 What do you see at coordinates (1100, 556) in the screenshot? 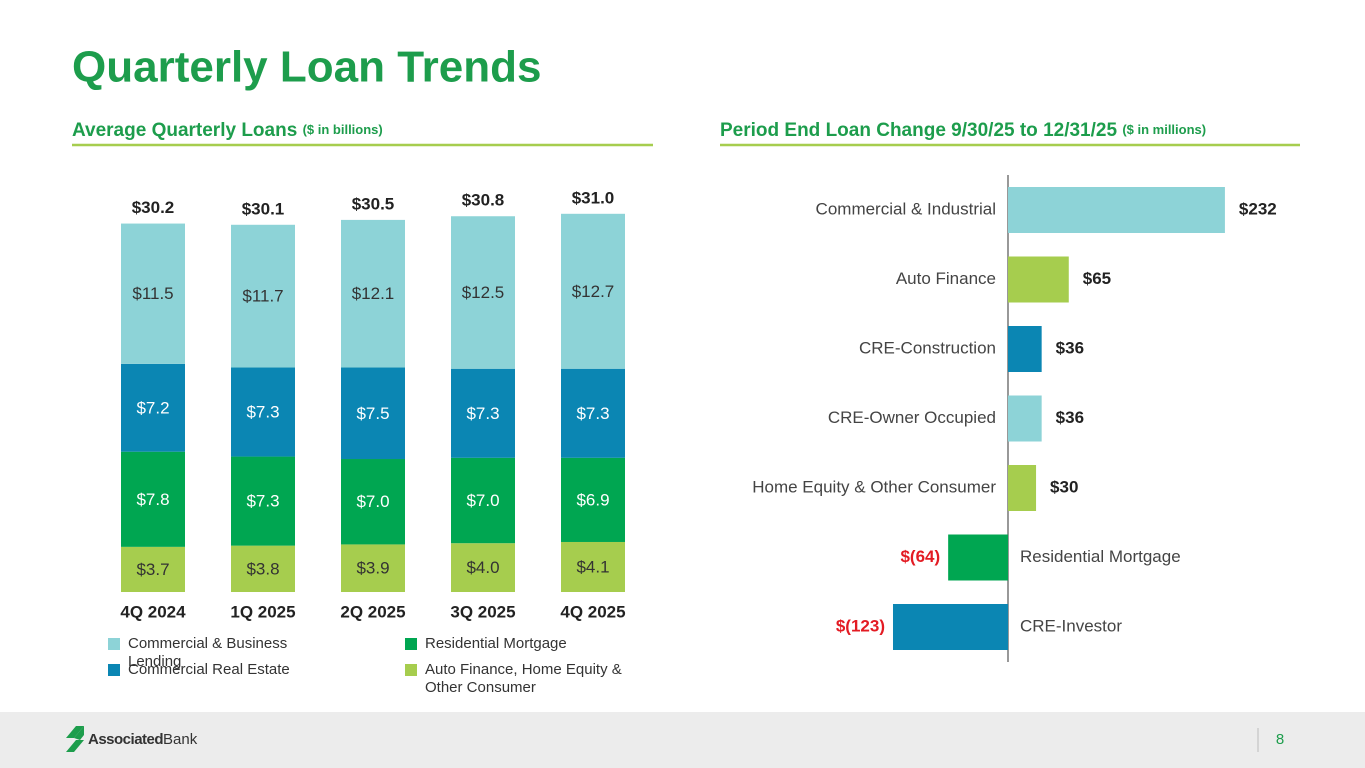
I see `category-label: Residential Mortgage` at bounding box center [1100, 556].